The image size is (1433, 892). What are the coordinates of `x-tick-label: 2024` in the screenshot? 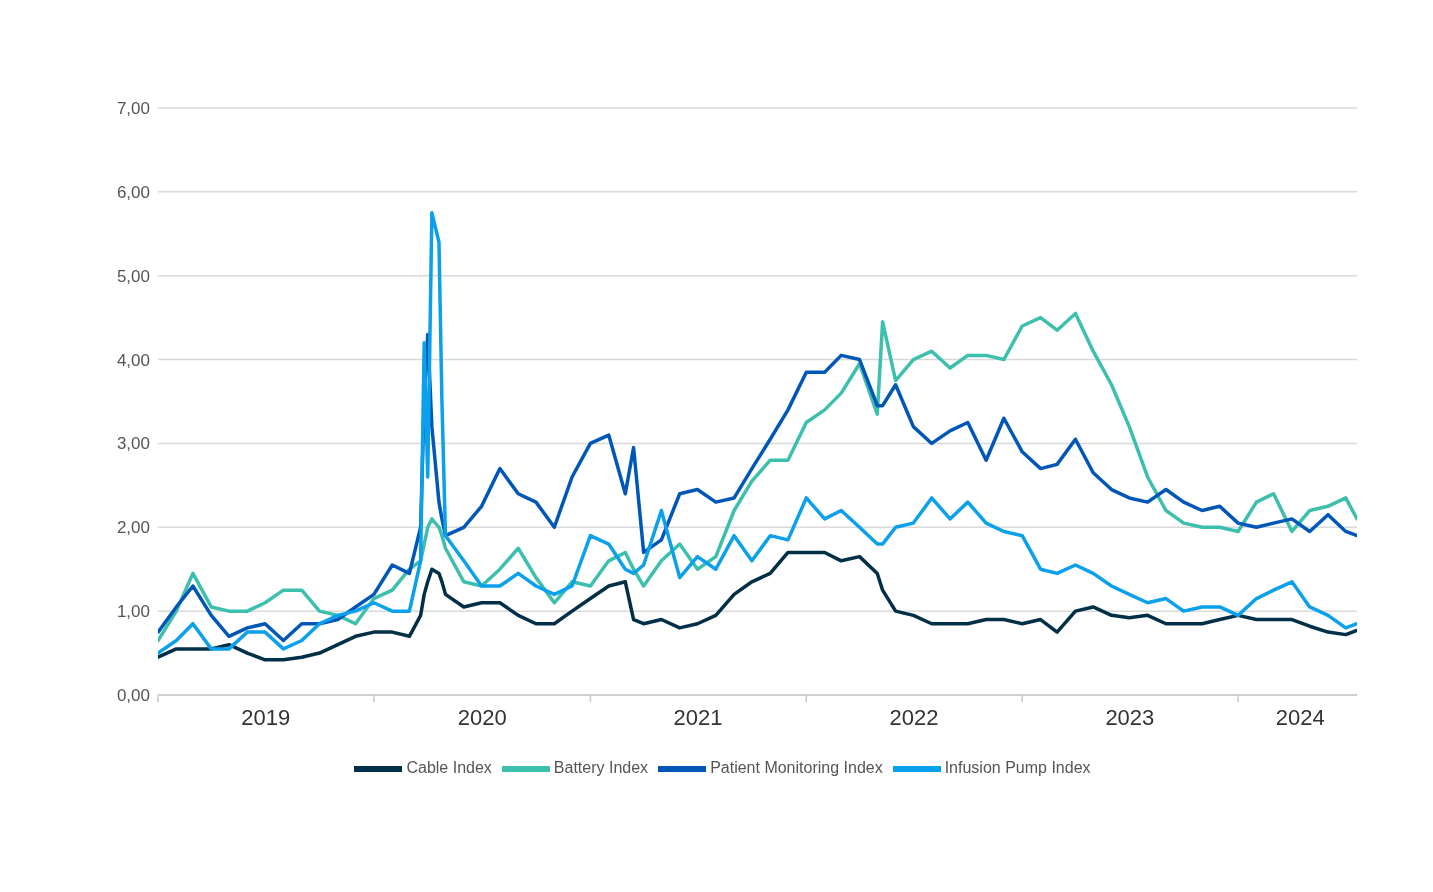 It's located at (1300, 717).